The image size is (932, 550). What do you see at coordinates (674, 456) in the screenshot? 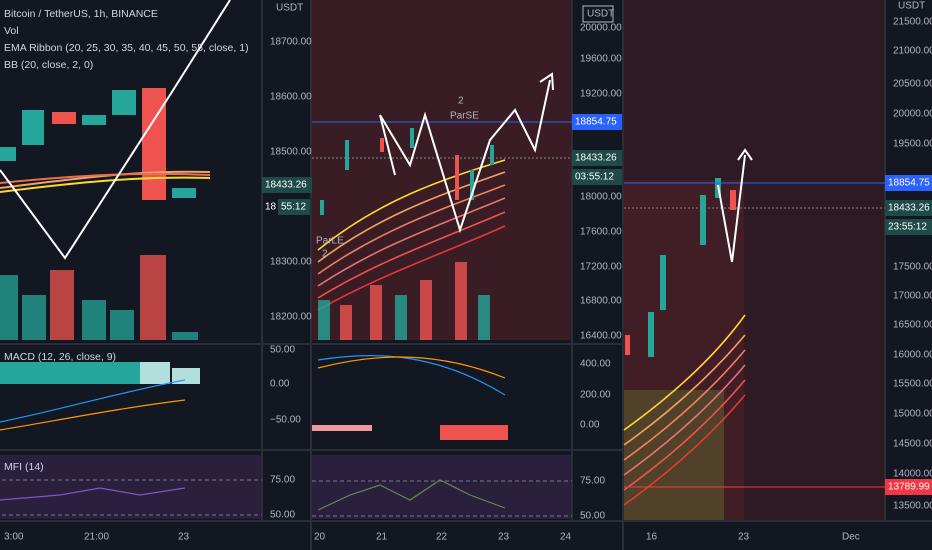
I see `zone` at bounding box center [674, 456].